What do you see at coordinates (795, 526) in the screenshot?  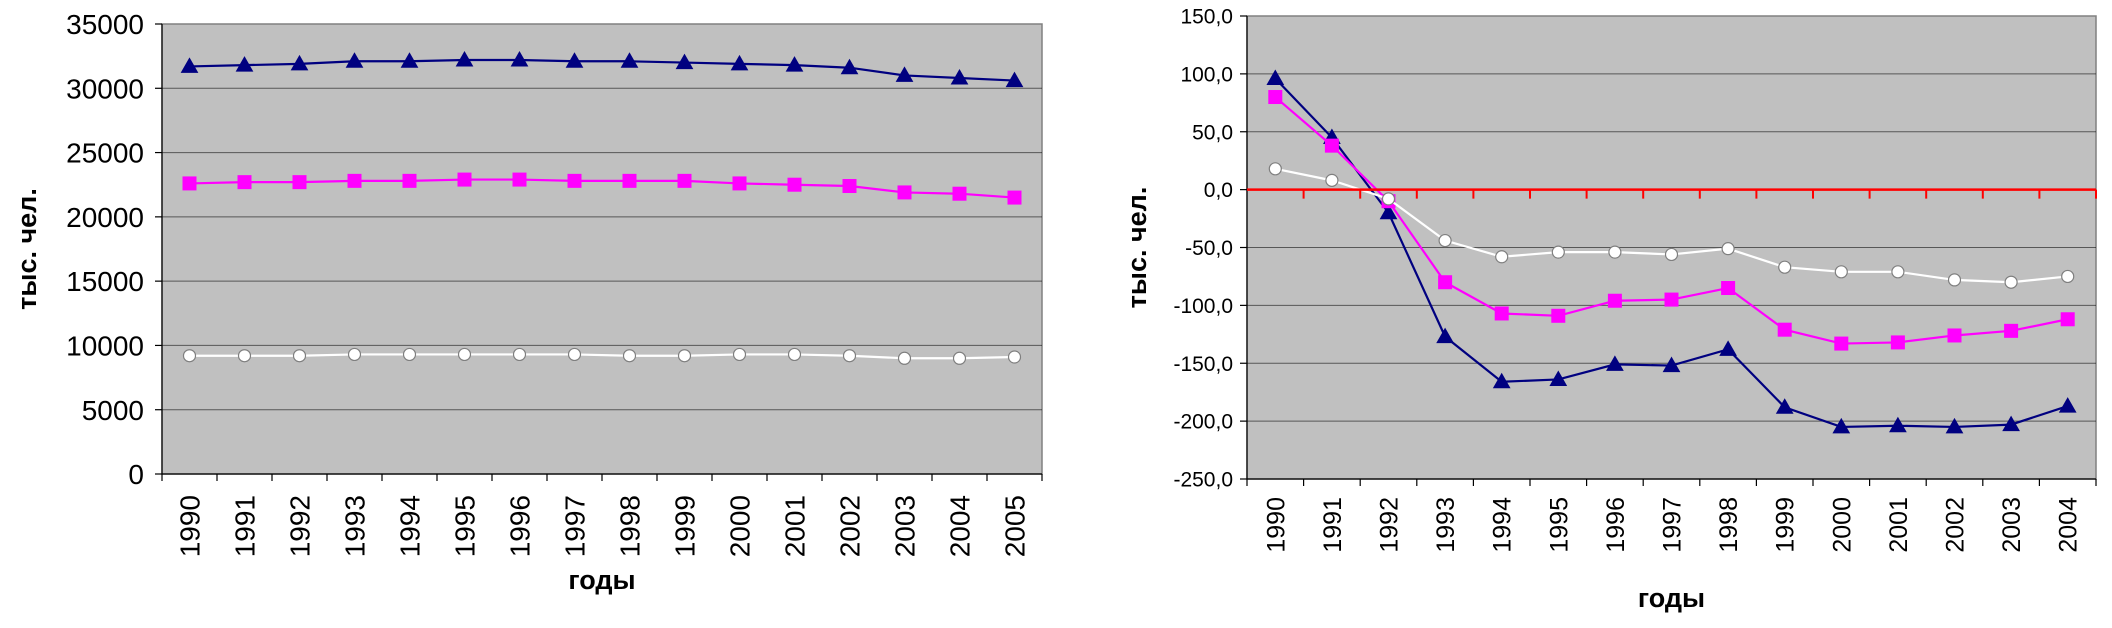 I see `left-x-tick-label: 2001` at bounding box center [795, 526].